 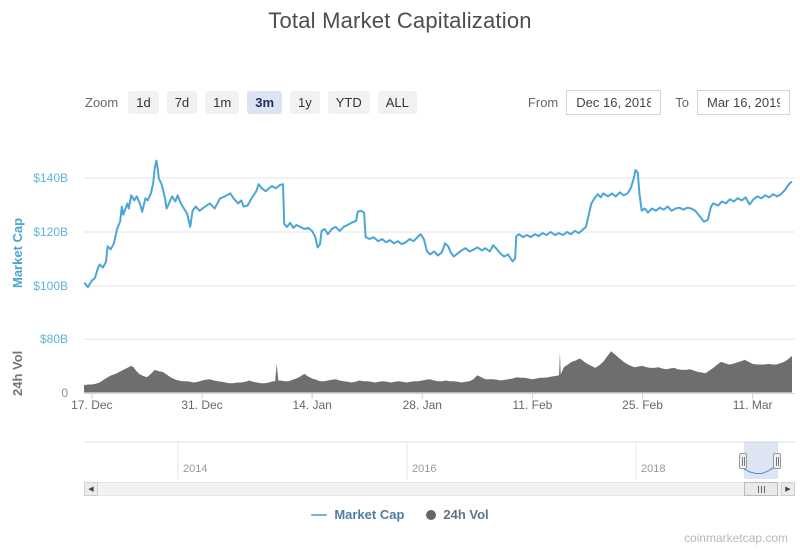 What do you see at coordinates (614, 102) in the screenshot?
I see `from-date-input` at bounding box center [614, 102].